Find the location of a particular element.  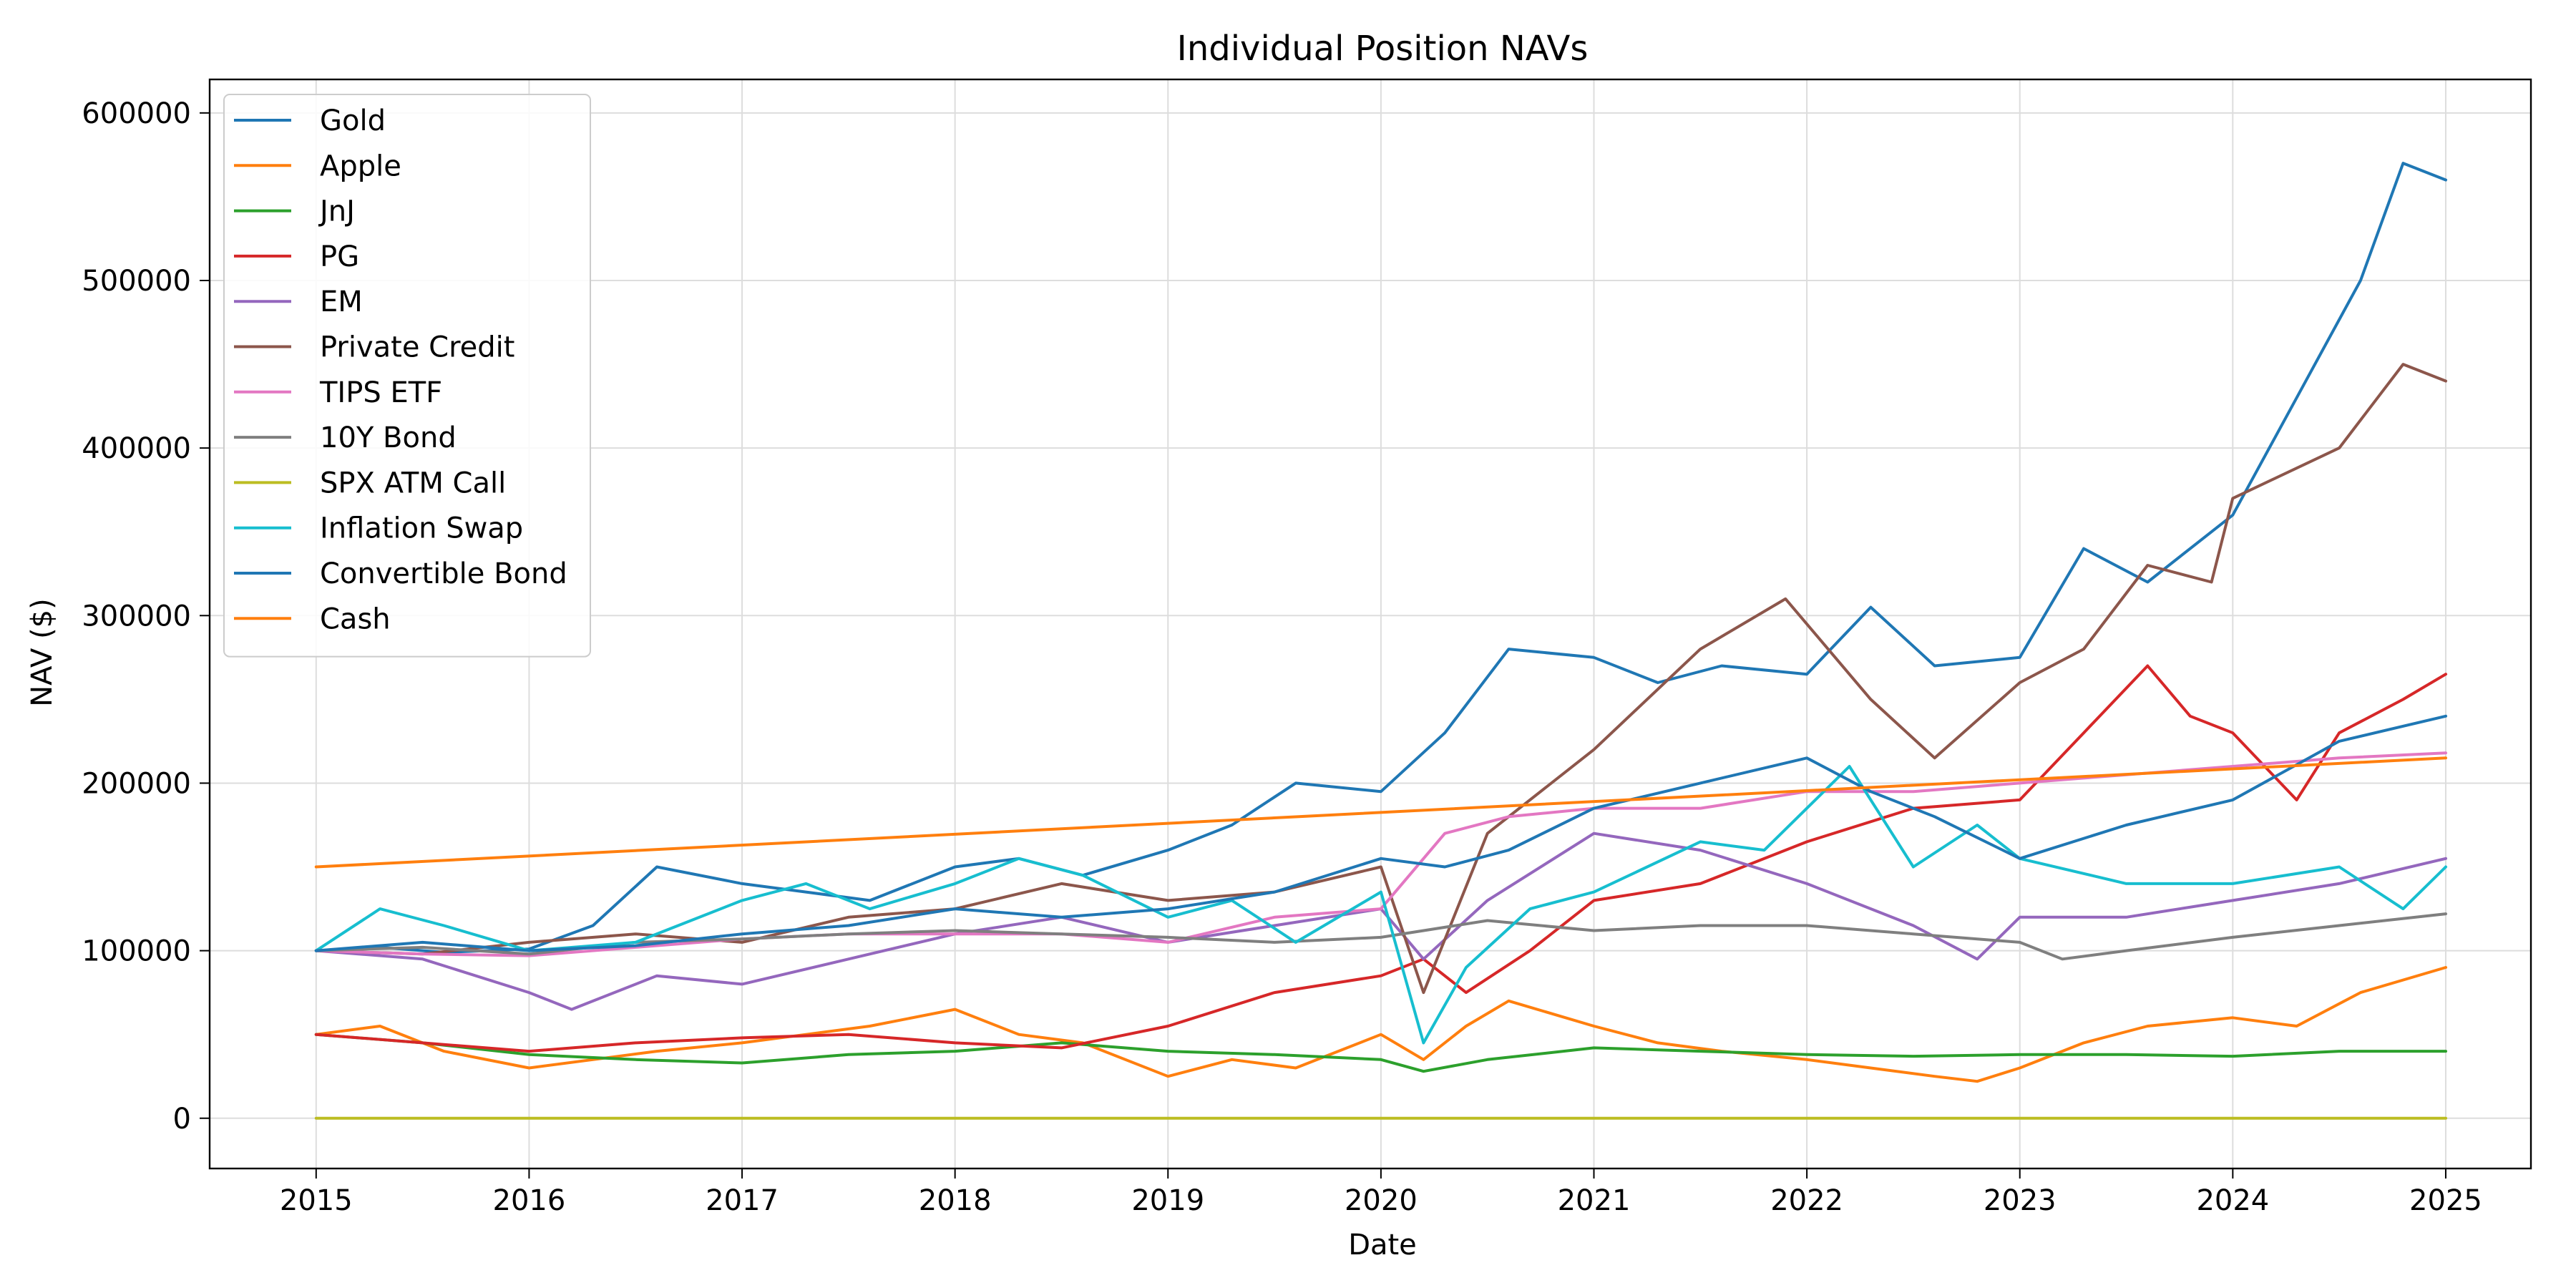

x-tick-label: 2021 is located at coordinates (1594, 1200).